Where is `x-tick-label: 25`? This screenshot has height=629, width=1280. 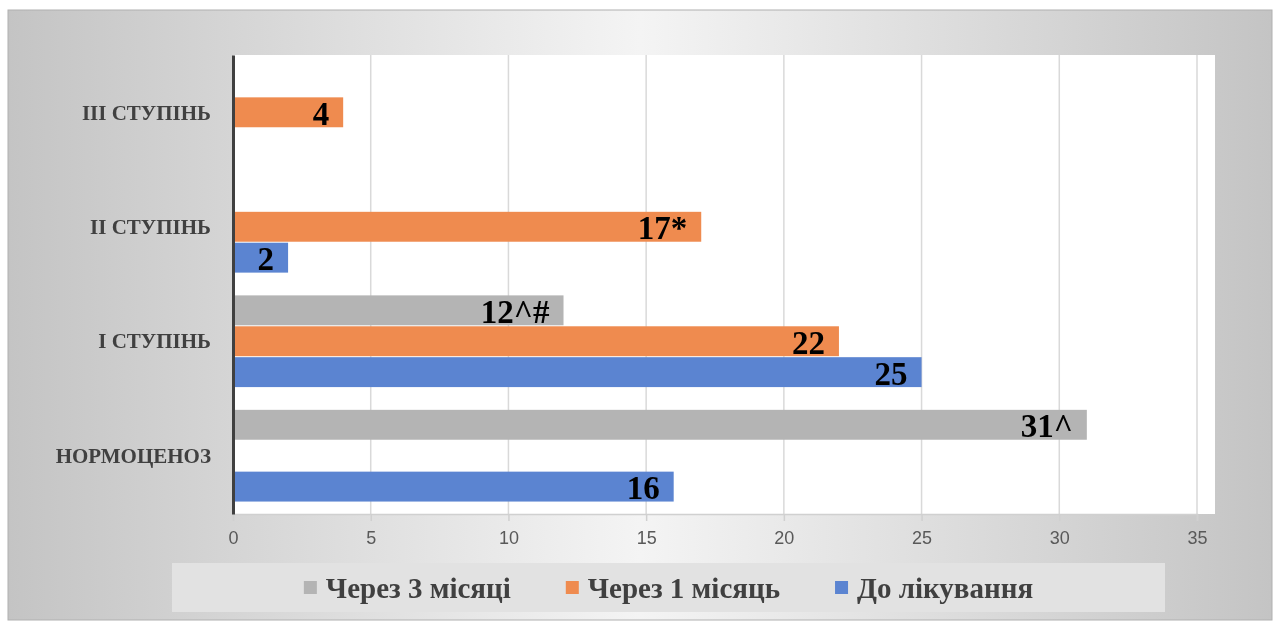 x-tick-label: 25 is located at coordinates (922, 537).